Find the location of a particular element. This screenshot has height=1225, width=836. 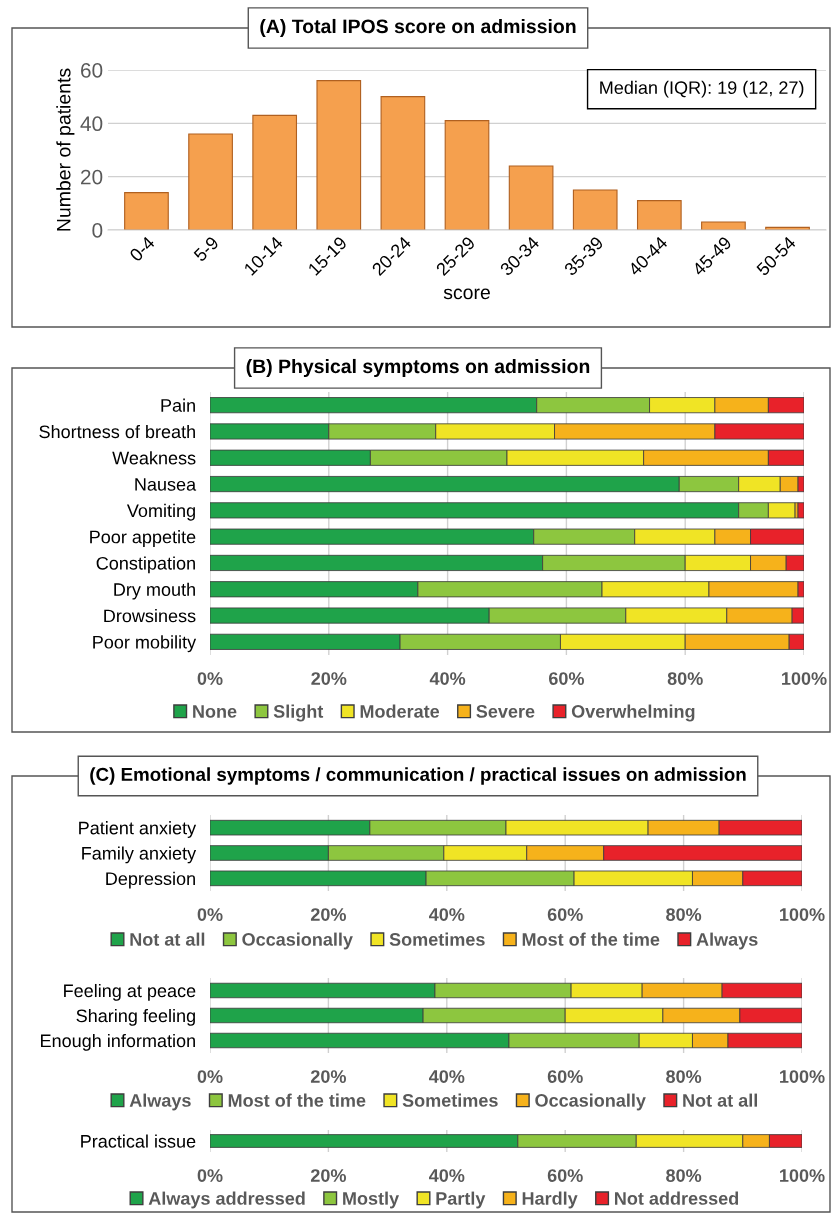

legend-label: Slight is located at coordinates (298, 713).